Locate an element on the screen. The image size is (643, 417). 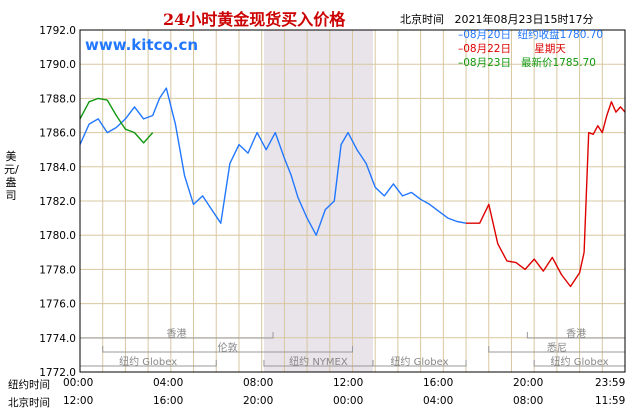
timezone-label: 北京时间 is located at coordinates (422, 19).